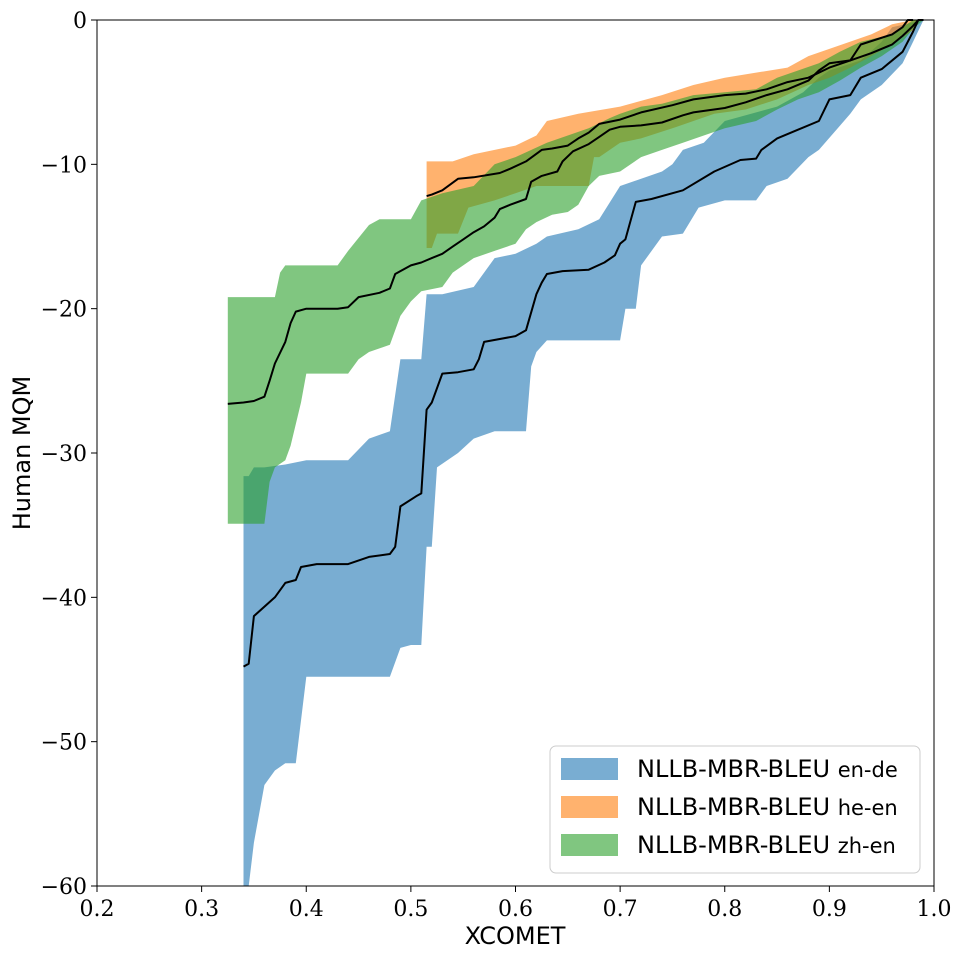 The image size is (960, 960). Describe the element at coordinates (589, 807) in the screenshot. I see `legend-swatch-he-en` at that location.